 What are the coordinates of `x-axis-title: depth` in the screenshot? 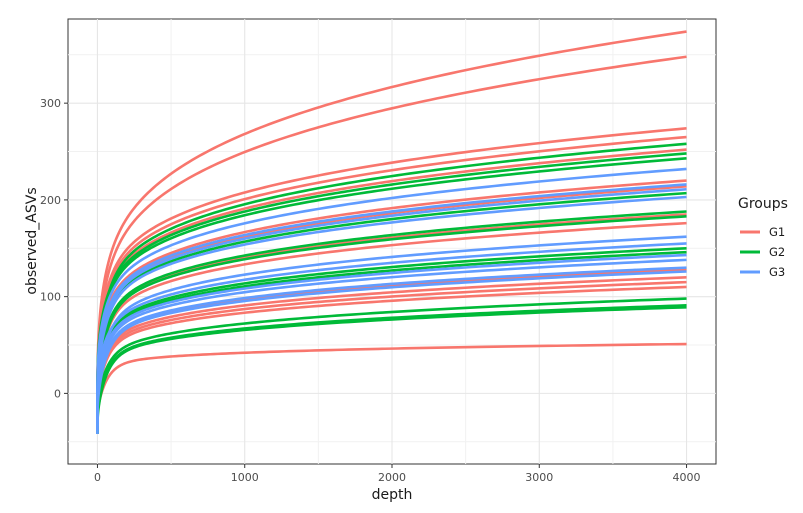 It's located at (392, 495).